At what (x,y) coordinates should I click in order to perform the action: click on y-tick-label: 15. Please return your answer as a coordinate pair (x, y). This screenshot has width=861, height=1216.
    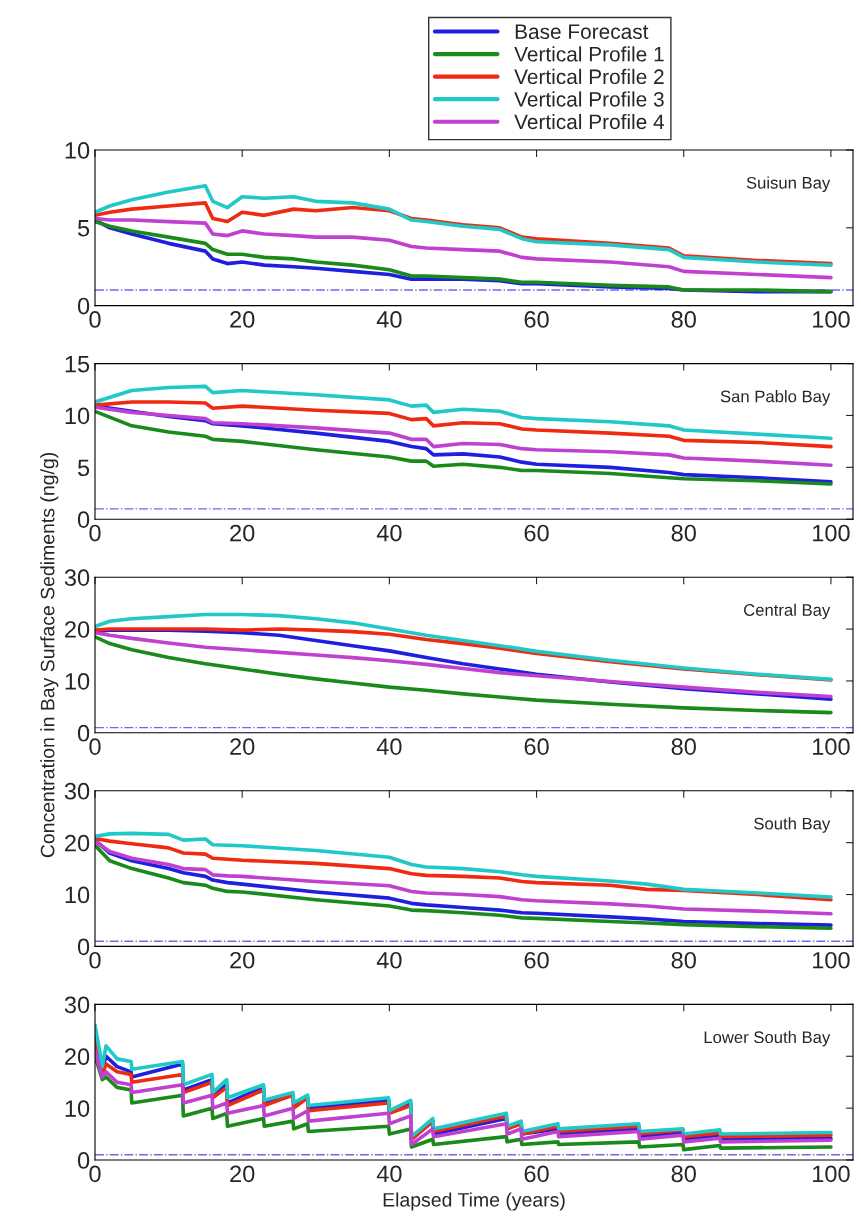
    Looking at the image, I should click on (77, 364).